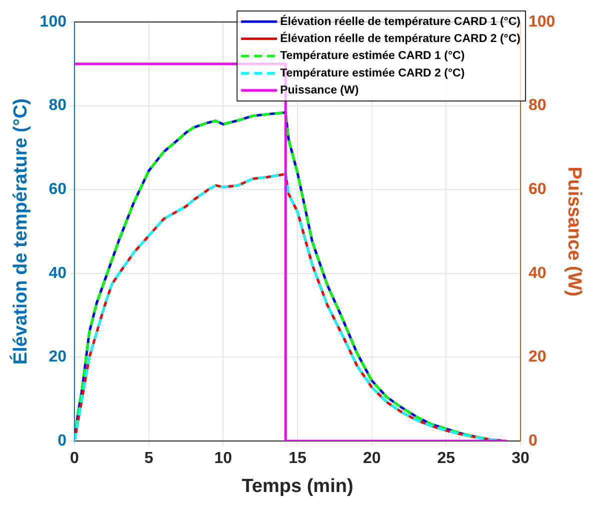  I want to click on y2-tick-label: 60, so click(537, 189).